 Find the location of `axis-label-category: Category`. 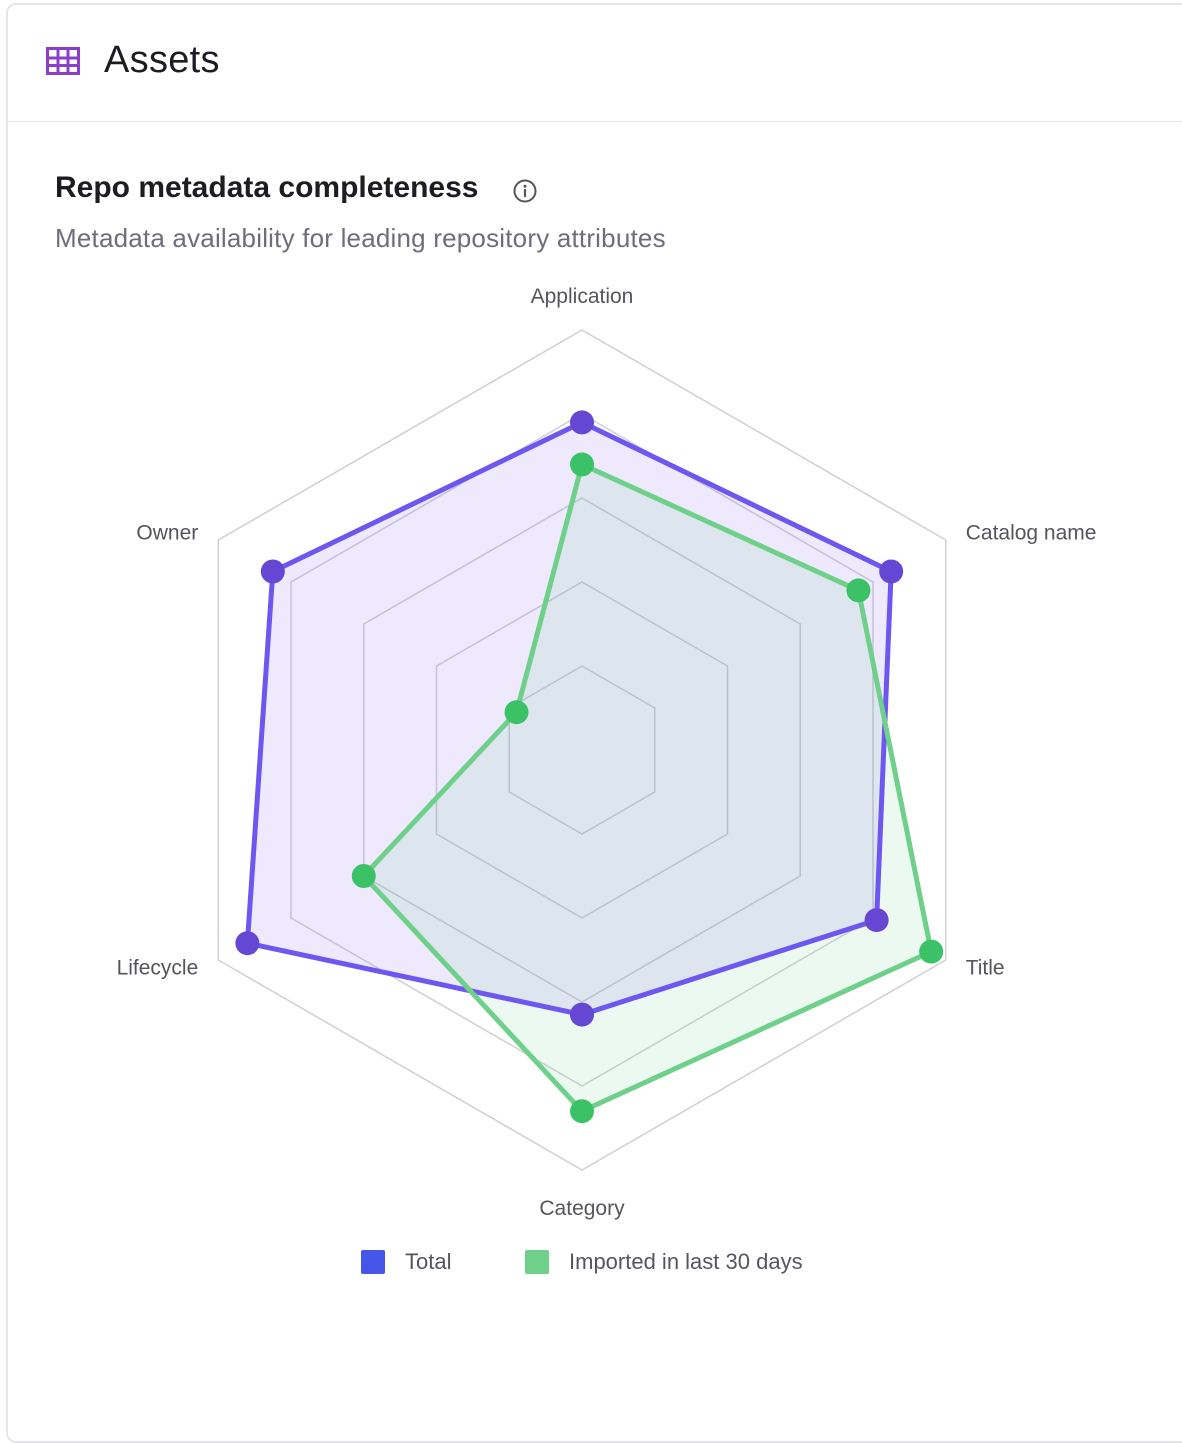

axis-label-category: Category is located at coordinates (582, 1208).